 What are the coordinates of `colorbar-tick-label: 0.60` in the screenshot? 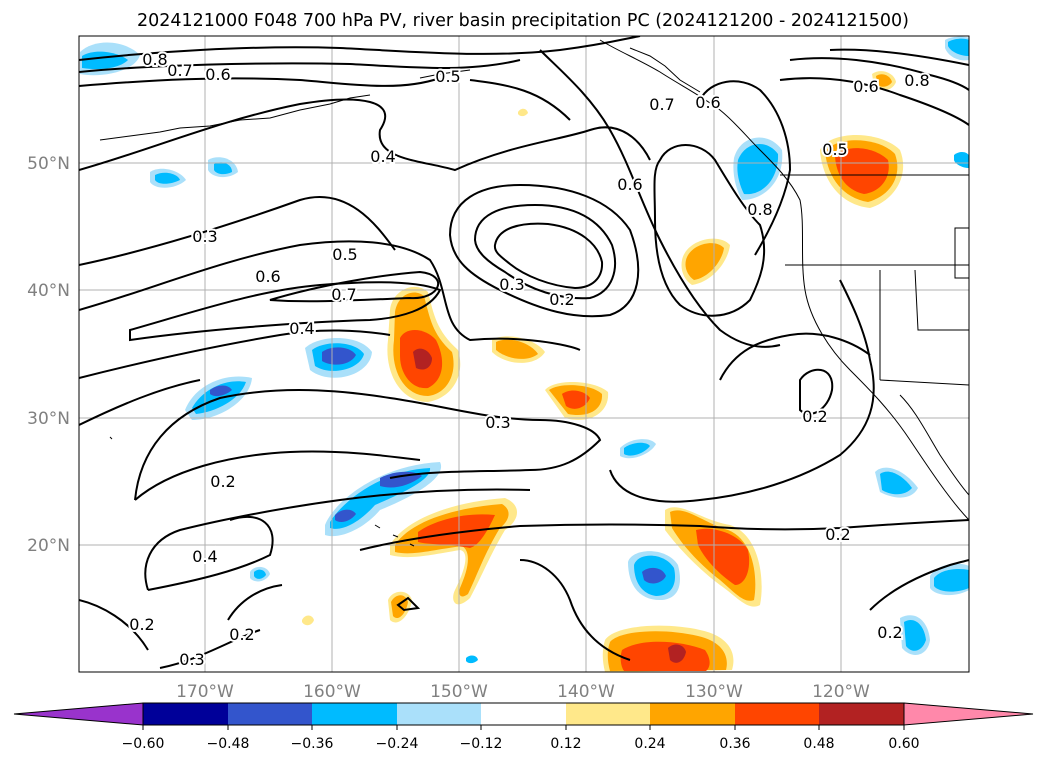 It's located at (903, 744).